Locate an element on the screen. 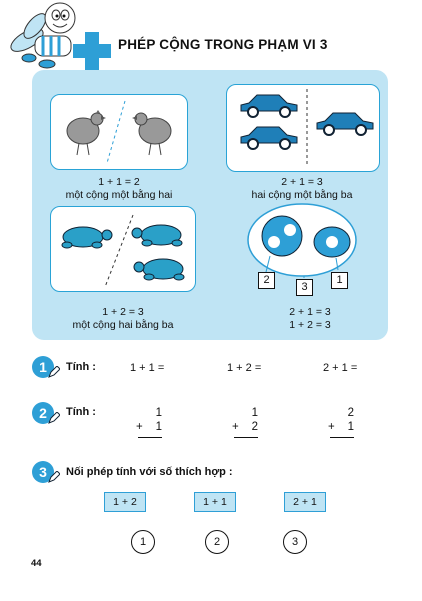  hens-card is located at coordinates (119, 132).